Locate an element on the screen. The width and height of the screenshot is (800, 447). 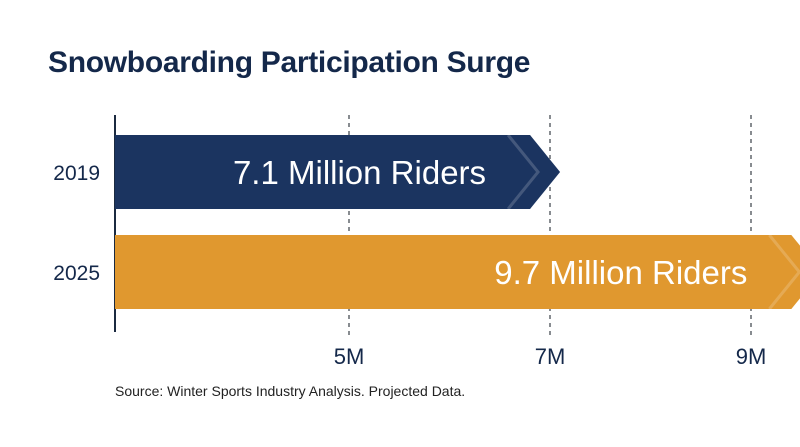
x-tick-labels: 5M 7M 9M is located at coordinates (550, 356).